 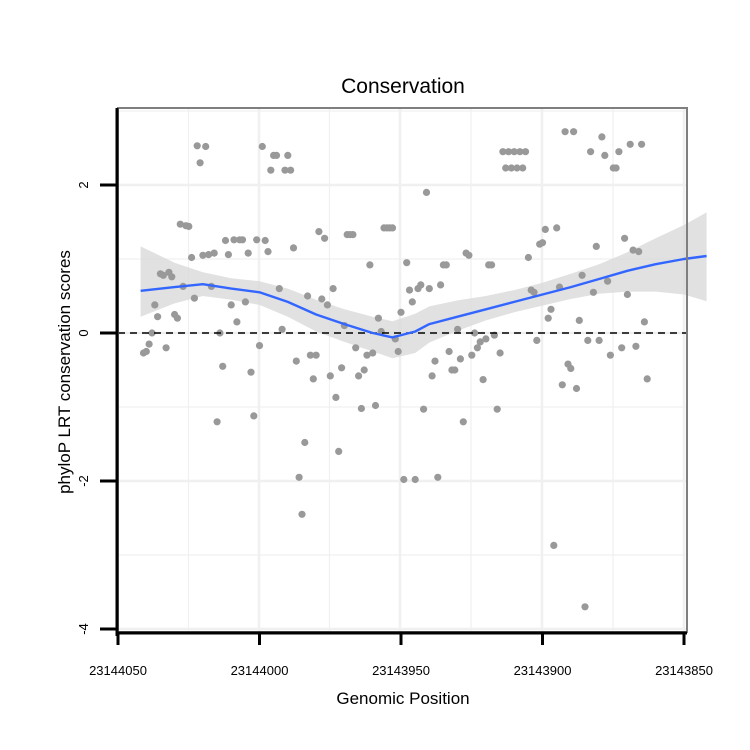 I want to click on smooth-line-layer, so click(x=412, y=296).